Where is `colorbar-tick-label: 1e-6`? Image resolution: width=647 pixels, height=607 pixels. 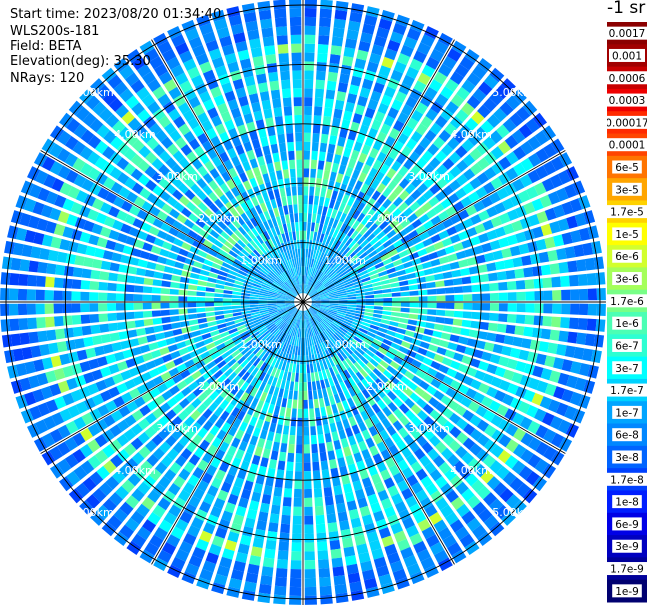
colorbar-tick-label: 1e-6 is located at coordinates (627, 324).